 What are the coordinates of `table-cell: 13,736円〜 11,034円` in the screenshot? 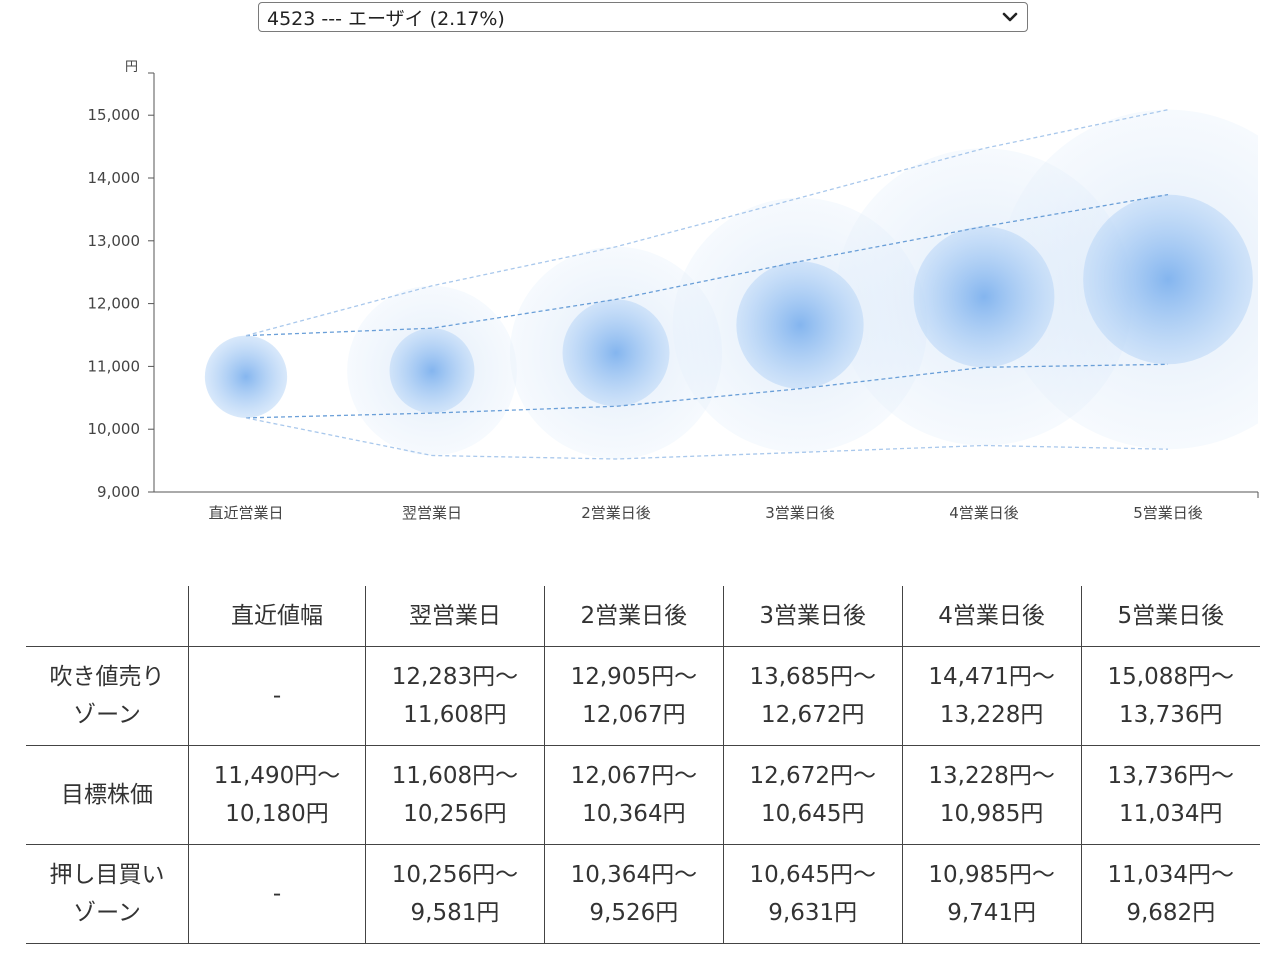 It's located at (1170, 795).